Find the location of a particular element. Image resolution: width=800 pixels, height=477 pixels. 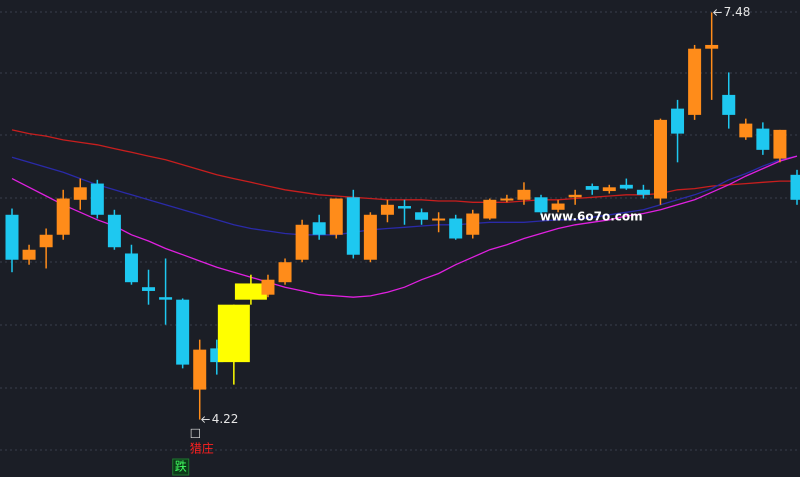

signal-down: 跌 is located at coordinates (181, 466).